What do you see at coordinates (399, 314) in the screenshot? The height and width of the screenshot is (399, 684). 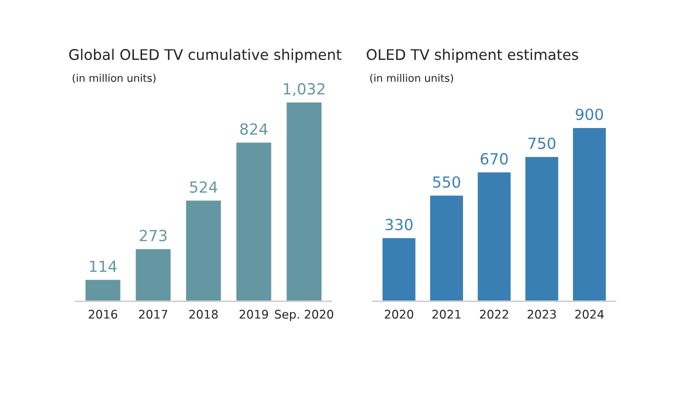 I see `x-tick-label: 2020` at bounding box center [399, 314].